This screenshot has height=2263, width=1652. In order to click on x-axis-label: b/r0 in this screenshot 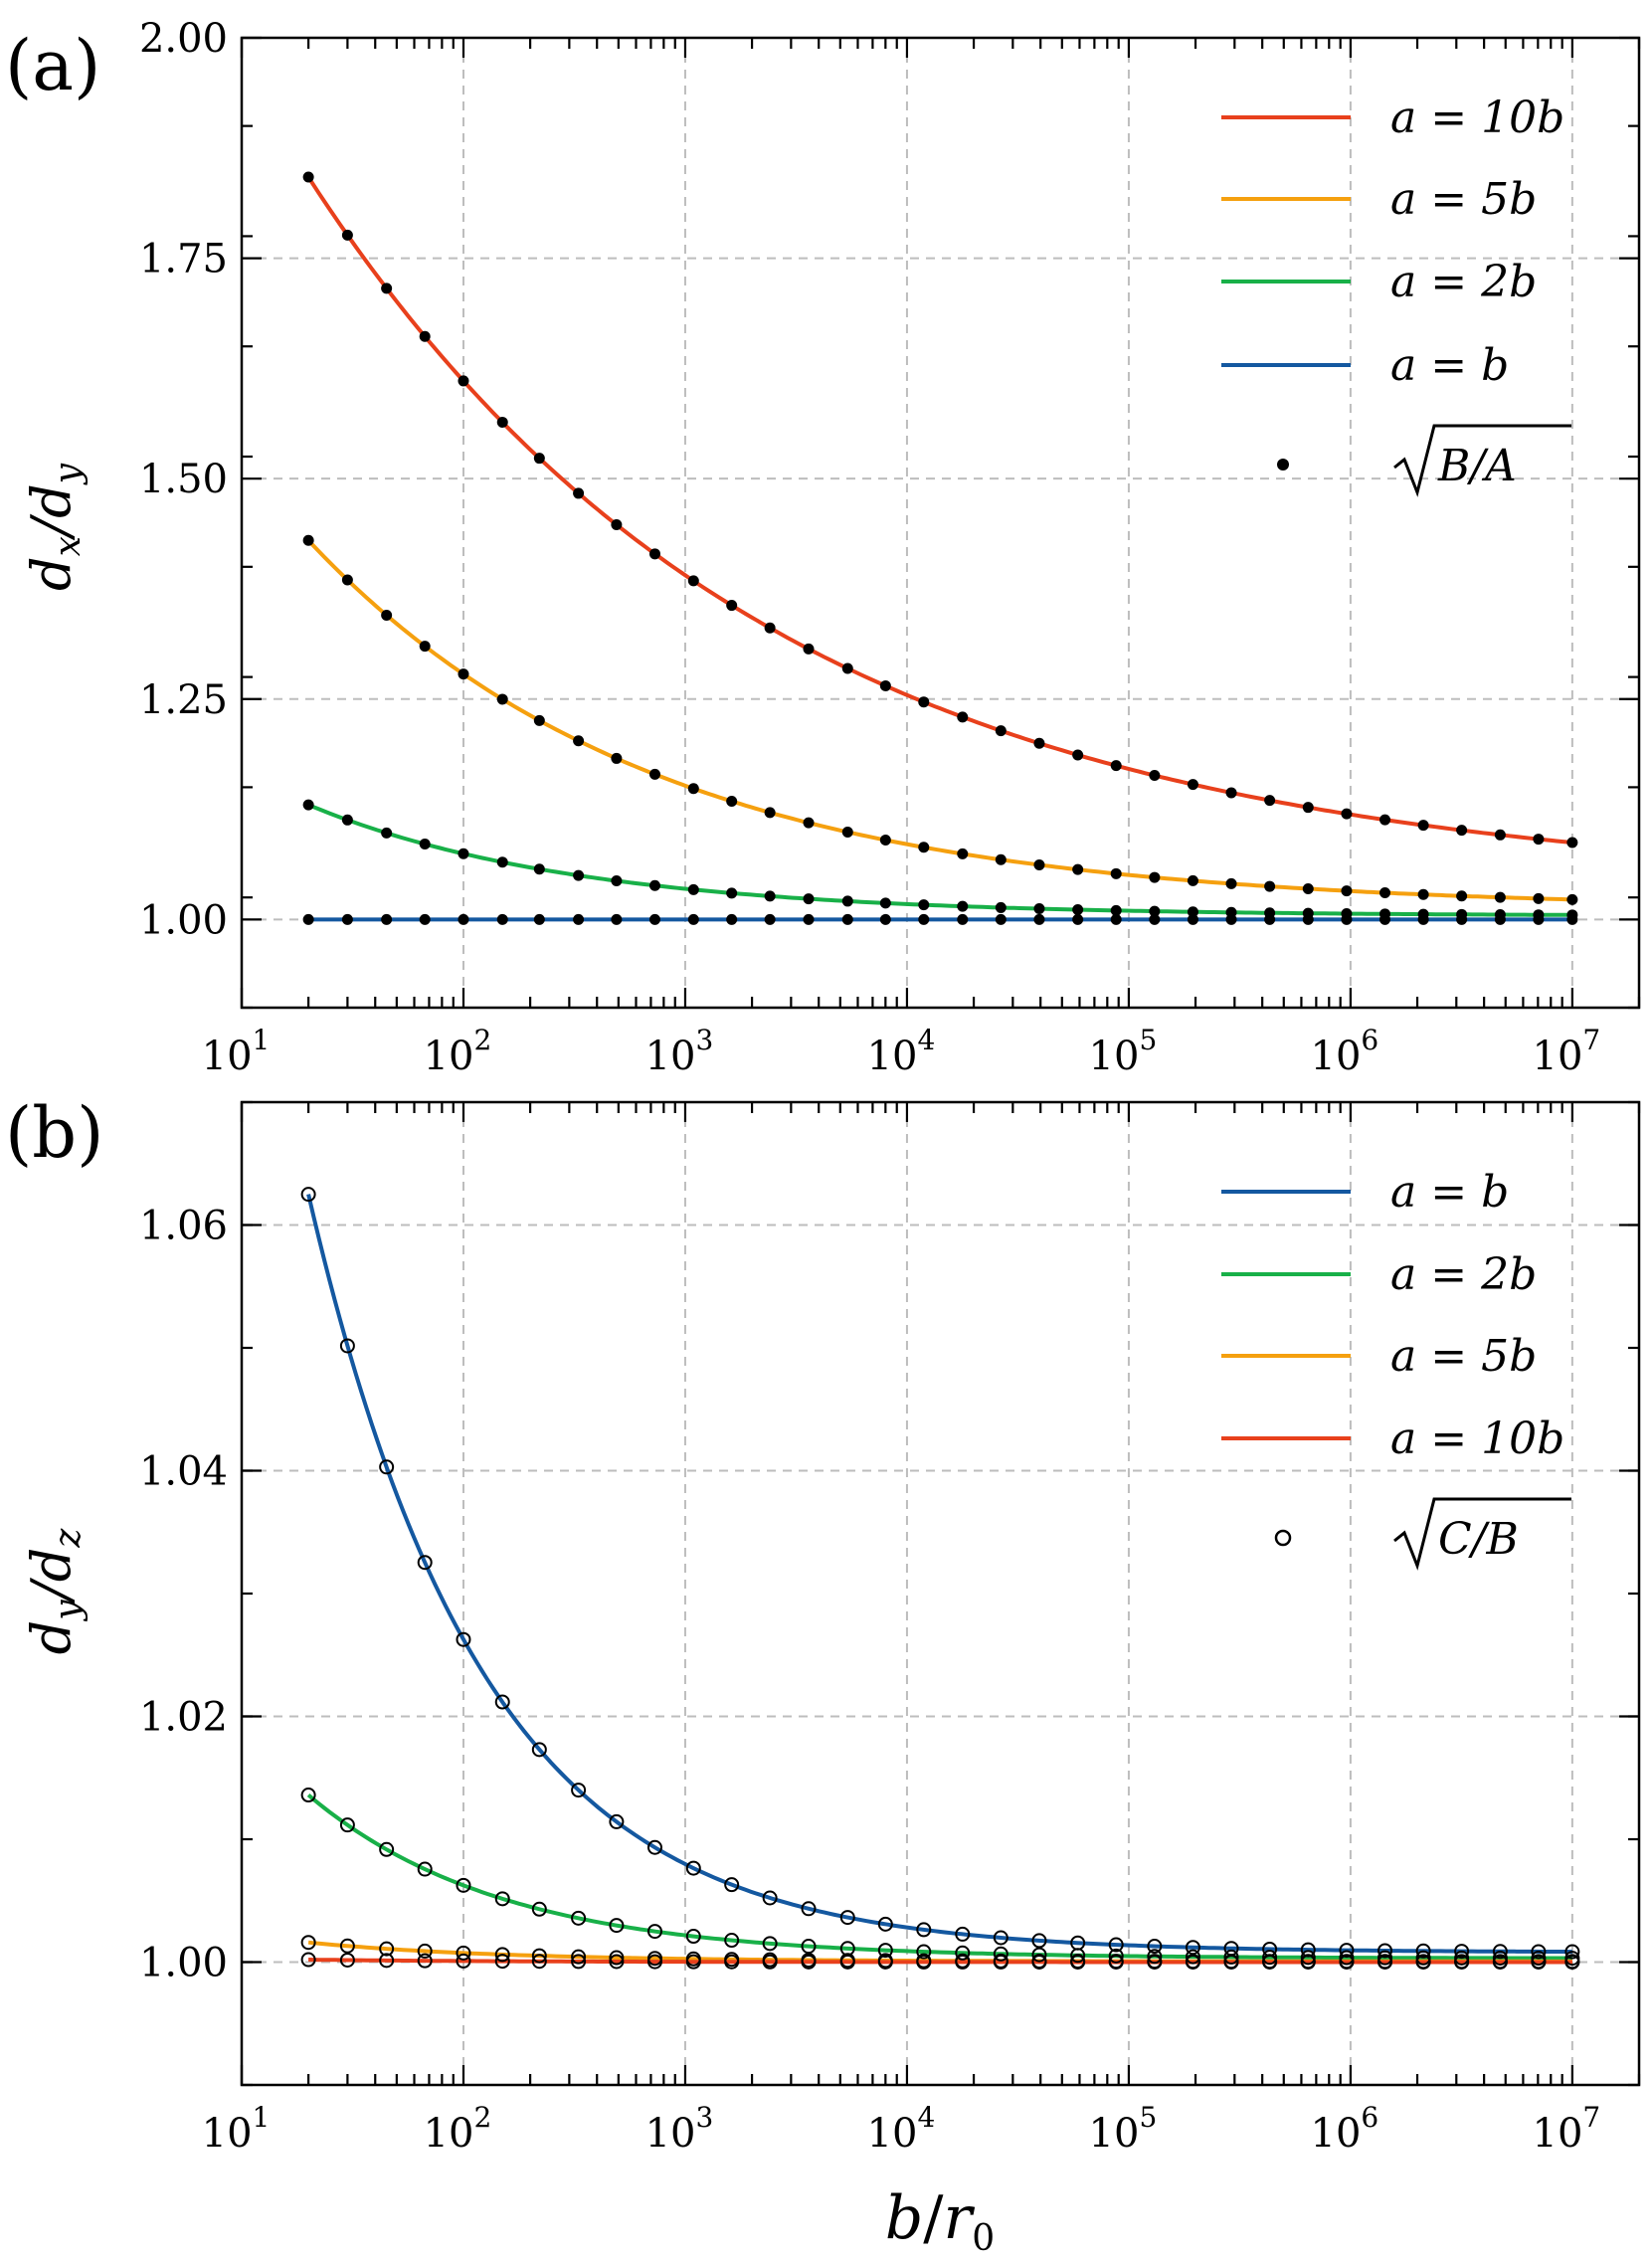, I will do `click(940, 2221)`.